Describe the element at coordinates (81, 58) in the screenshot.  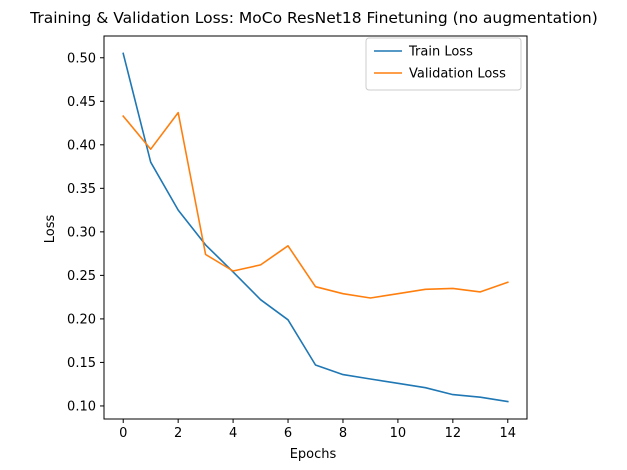
I see `y-tick-label: 0.50` at that location.